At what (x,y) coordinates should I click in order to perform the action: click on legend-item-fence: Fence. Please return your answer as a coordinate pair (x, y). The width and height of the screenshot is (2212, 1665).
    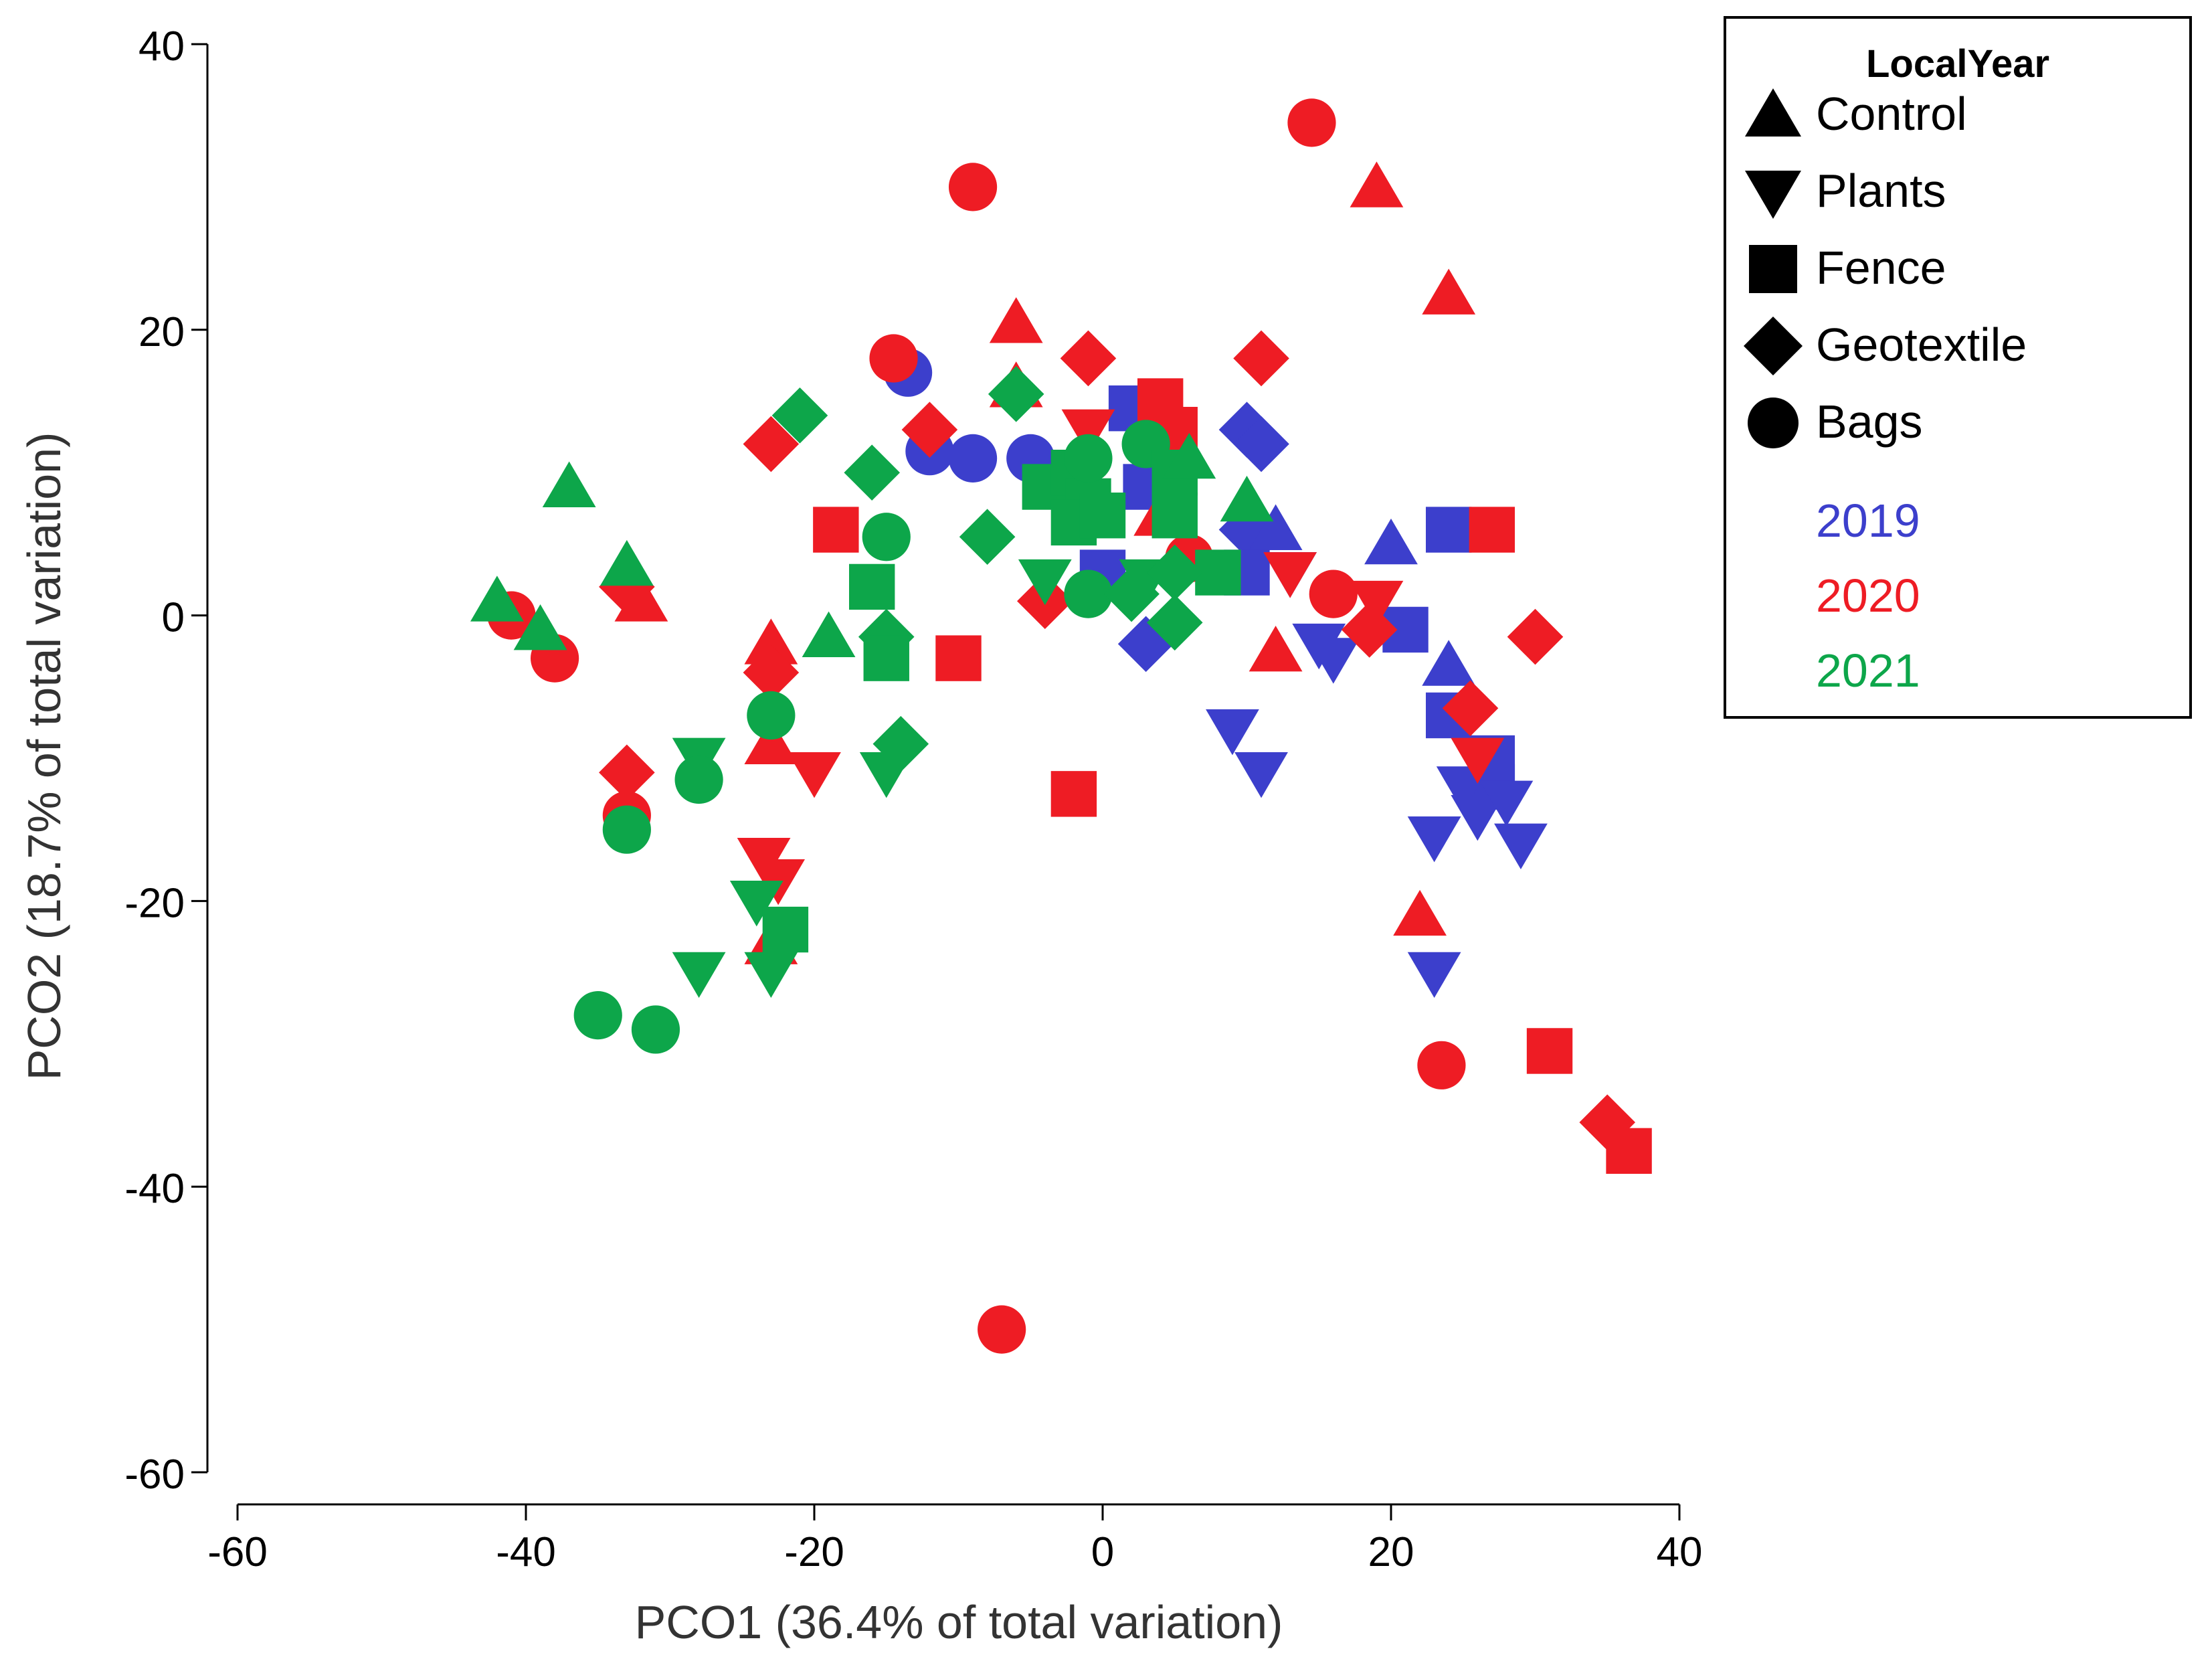
    Looking at the image, I should click on (1843, 267).